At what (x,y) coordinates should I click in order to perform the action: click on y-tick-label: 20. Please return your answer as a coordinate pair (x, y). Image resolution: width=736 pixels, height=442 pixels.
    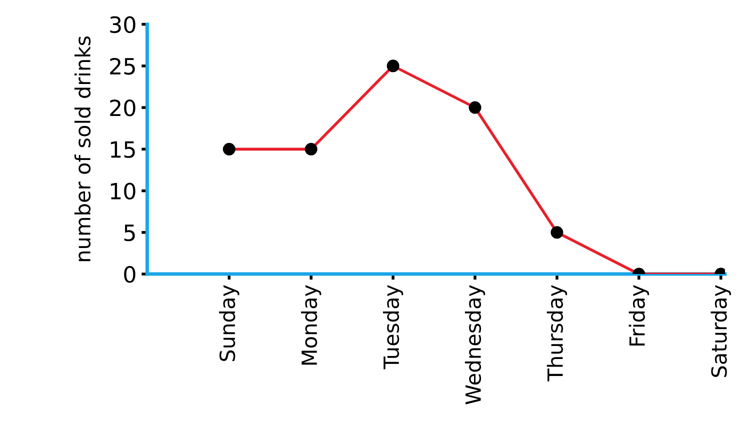
    Looking at the image, I should click on (123, 108).